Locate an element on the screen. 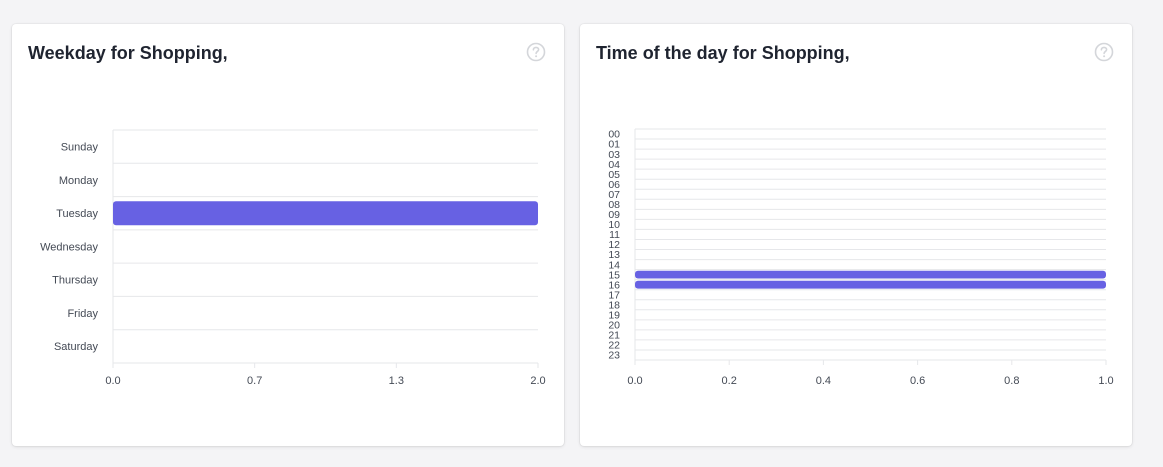 This screenshot has width=1163, height=467. y-tick-label: 17 is located at coordinates (614, 295).